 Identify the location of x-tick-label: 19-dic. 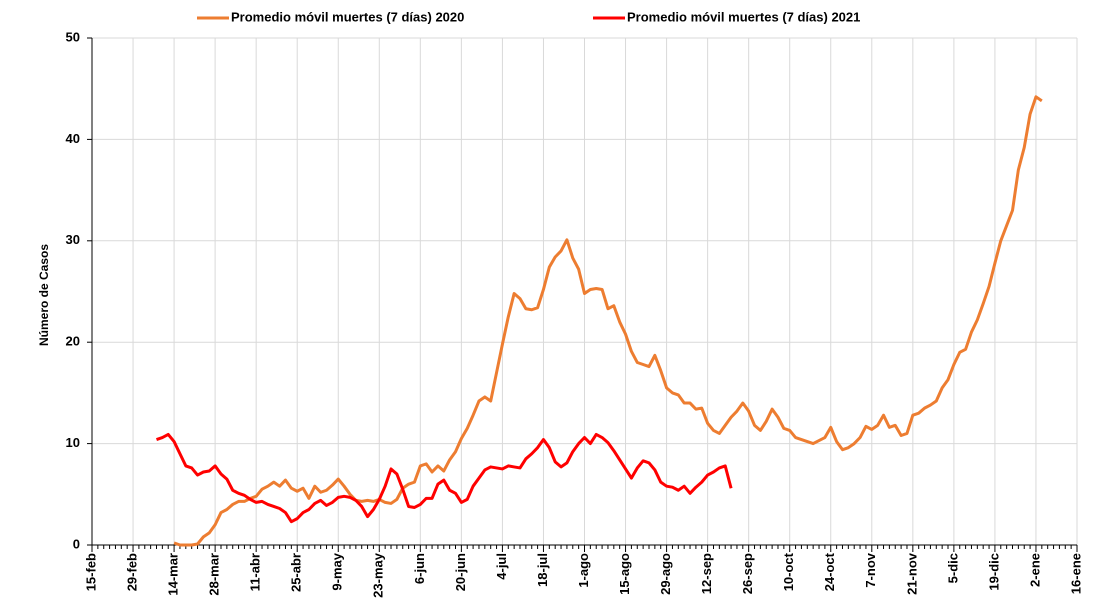
(993, 572).